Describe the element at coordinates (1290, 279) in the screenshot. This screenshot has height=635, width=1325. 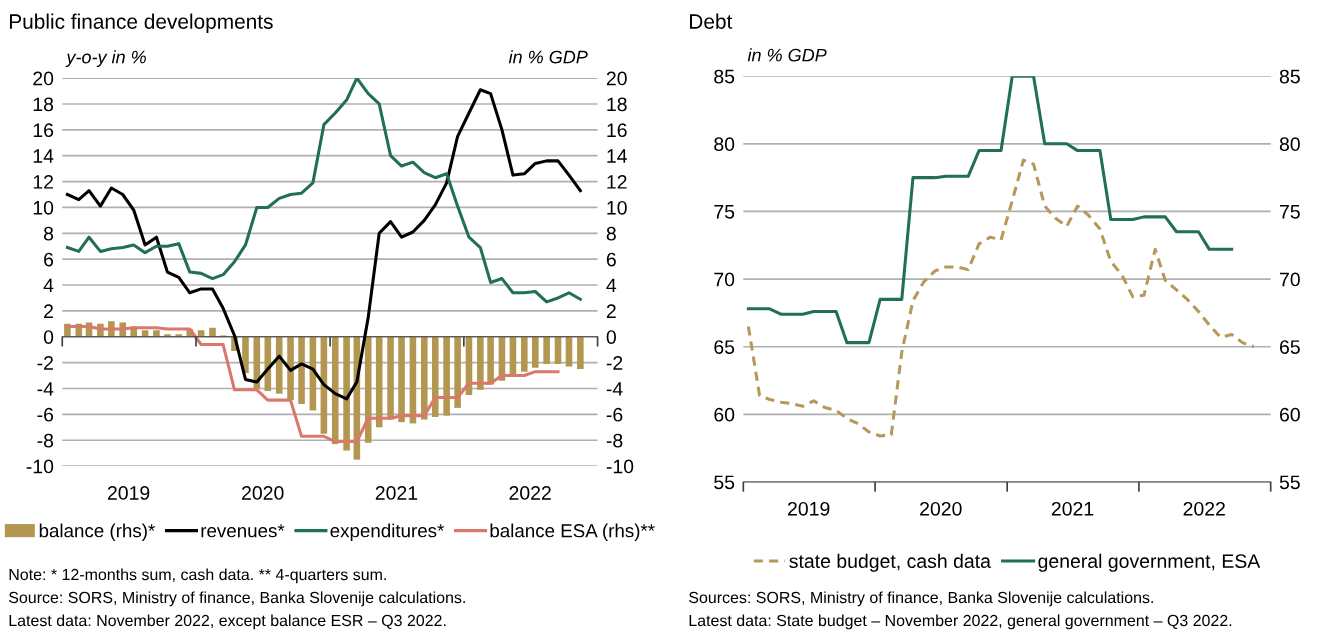
I see `y2-tick-label: 70` at that location.